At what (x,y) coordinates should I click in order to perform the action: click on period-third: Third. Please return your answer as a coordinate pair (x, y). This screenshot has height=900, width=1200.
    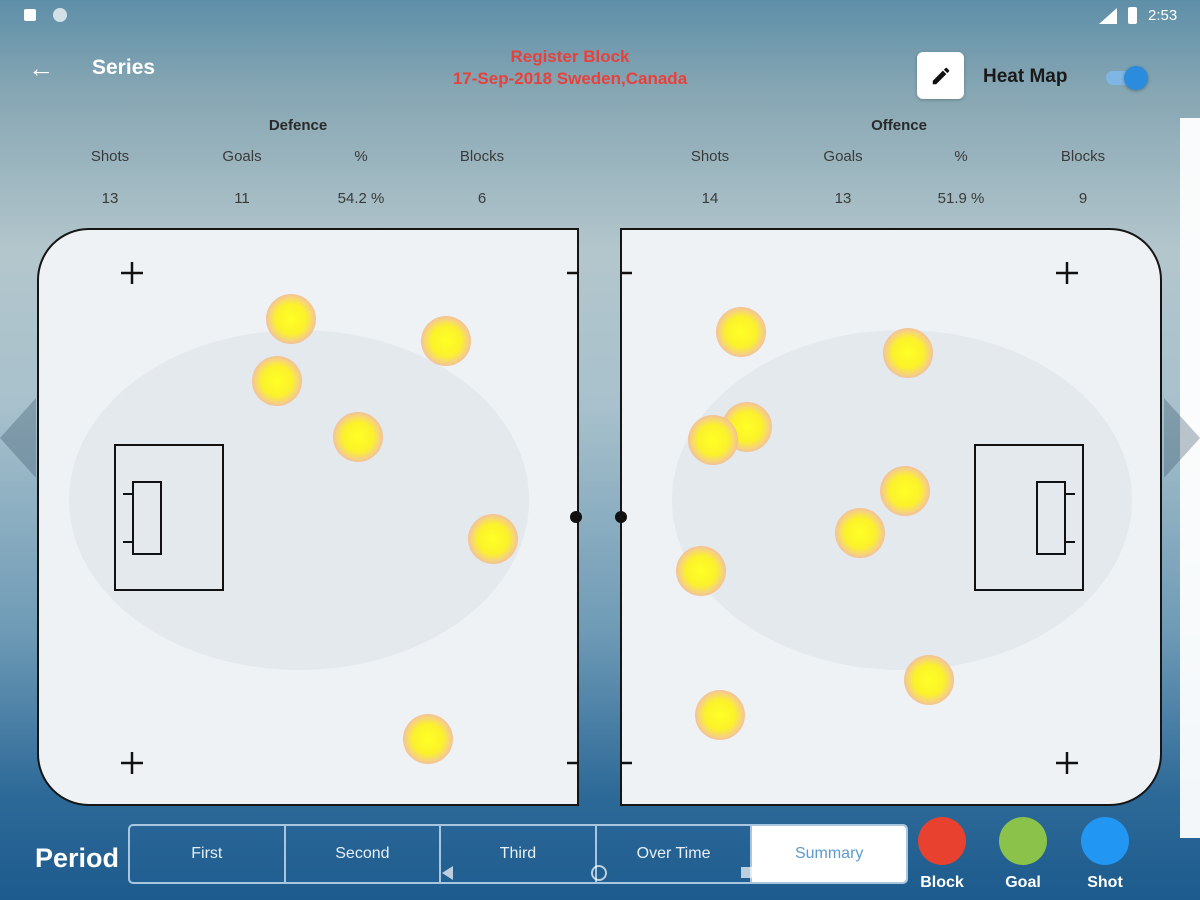
    Looking at the image, I should click on (519, 854).